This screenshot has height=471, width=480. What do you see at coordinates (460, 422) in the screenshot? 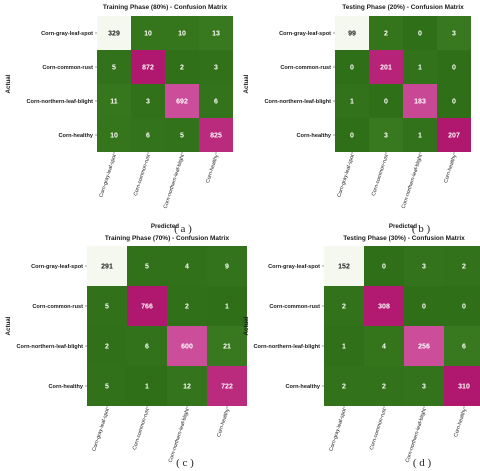
I see `col-tick-label: Corn-healthy` at bounding box center [460, 422].